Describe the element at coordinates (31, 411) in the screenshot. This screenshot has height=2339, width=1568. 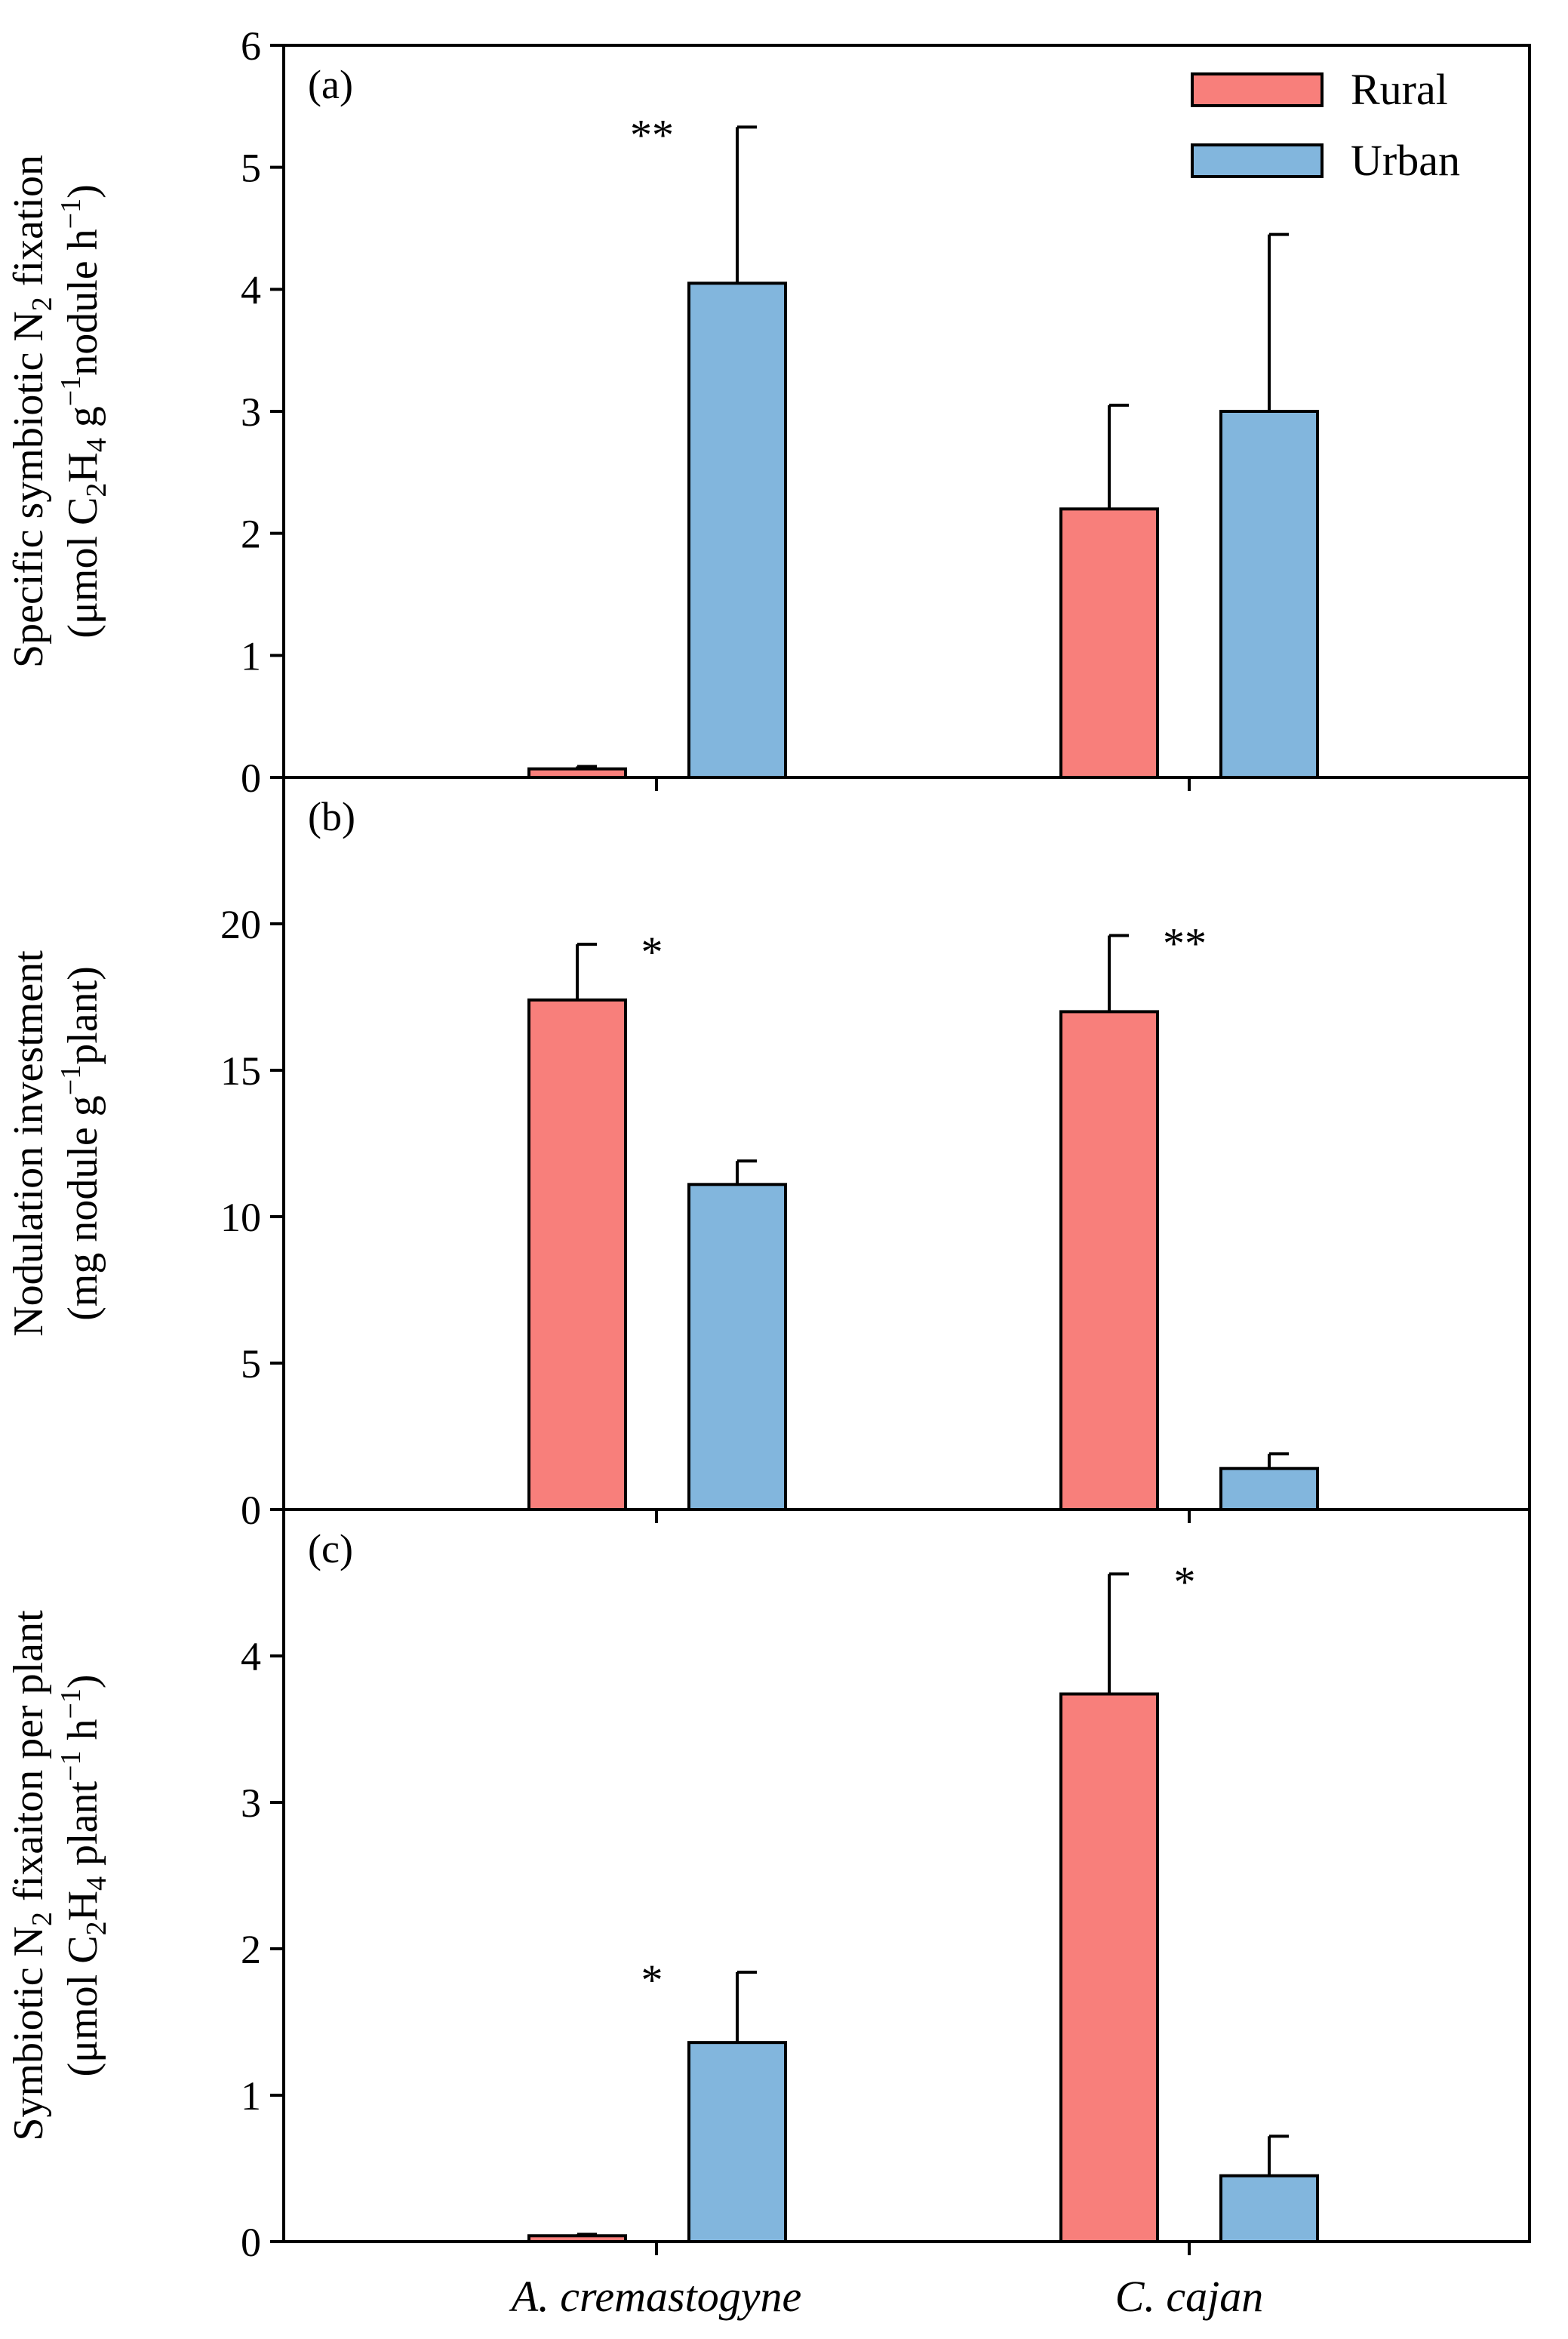
I see `y-axis-label-line1: Specific symbiotic N2 fixation` at that location.